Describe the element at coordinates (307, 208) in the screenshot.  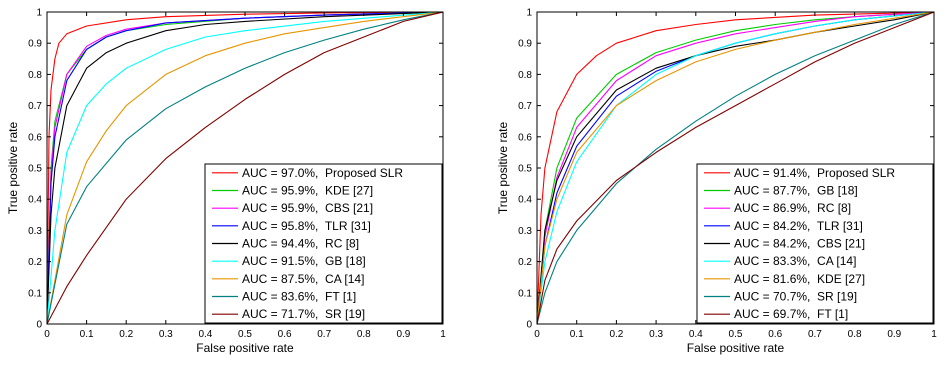
I see `legend-entry-3: AUC = 95.9%, CBS [21]` at that location.